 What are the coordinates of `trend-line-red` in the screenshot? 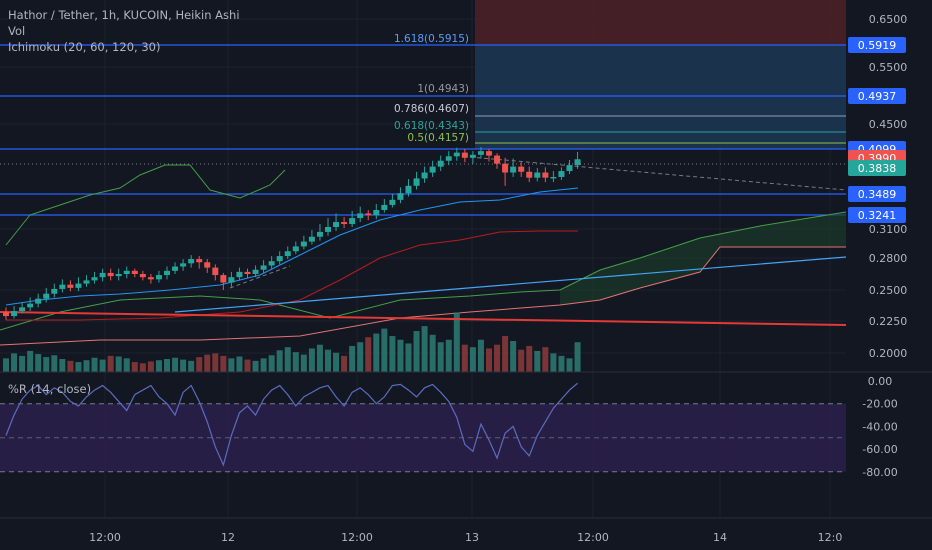 It's located at (423, 318).